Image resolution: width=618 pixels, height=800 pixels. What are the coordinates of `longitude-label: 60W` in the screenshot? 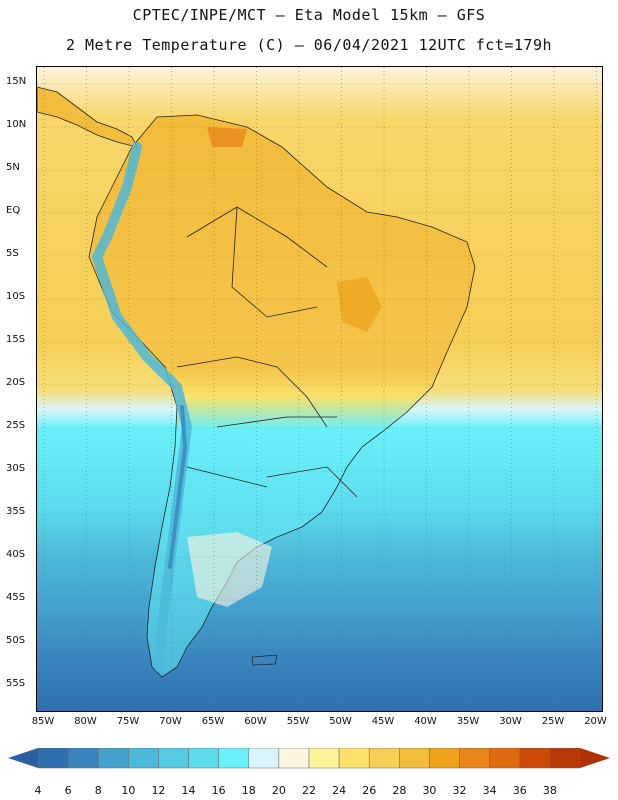 It's located at (255, 721).